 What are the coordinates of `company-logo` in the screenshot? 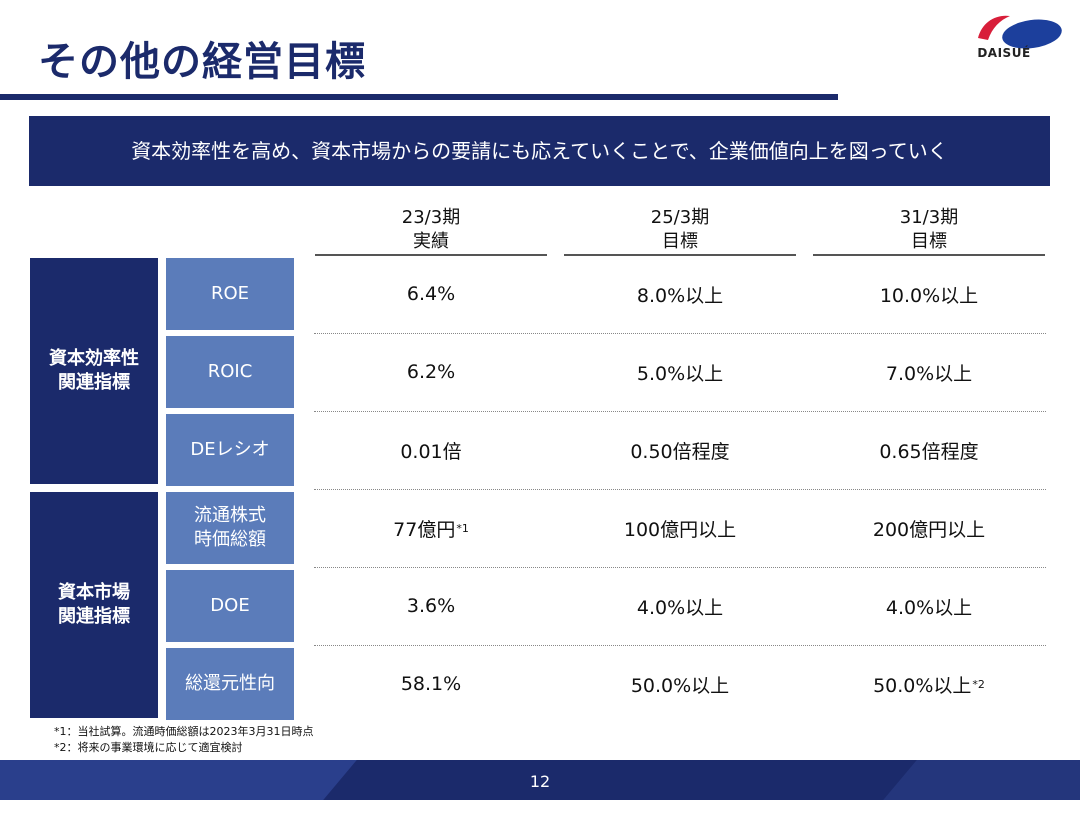 It's located at (1020, 32).